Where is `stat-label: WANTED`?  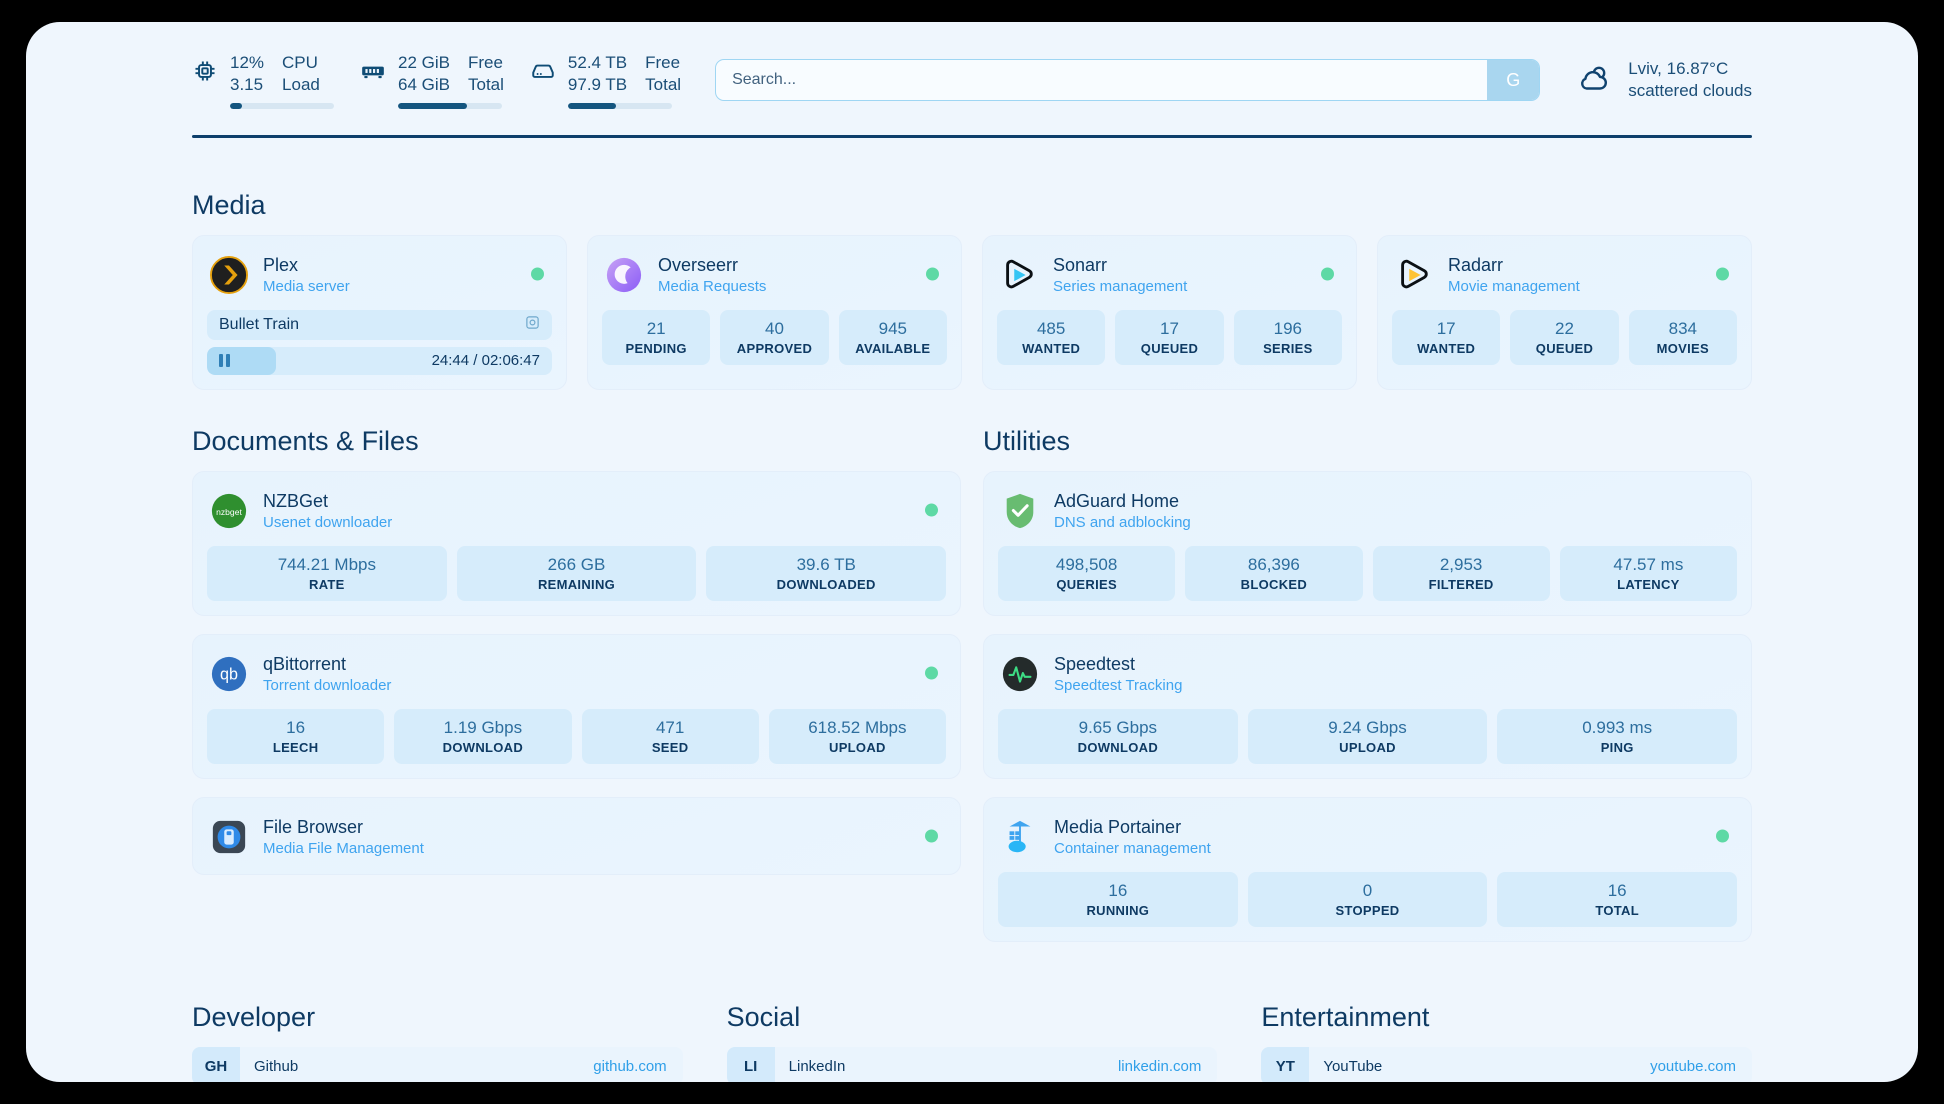
stat-label: WANTED is located at coordinates (1051, 348).